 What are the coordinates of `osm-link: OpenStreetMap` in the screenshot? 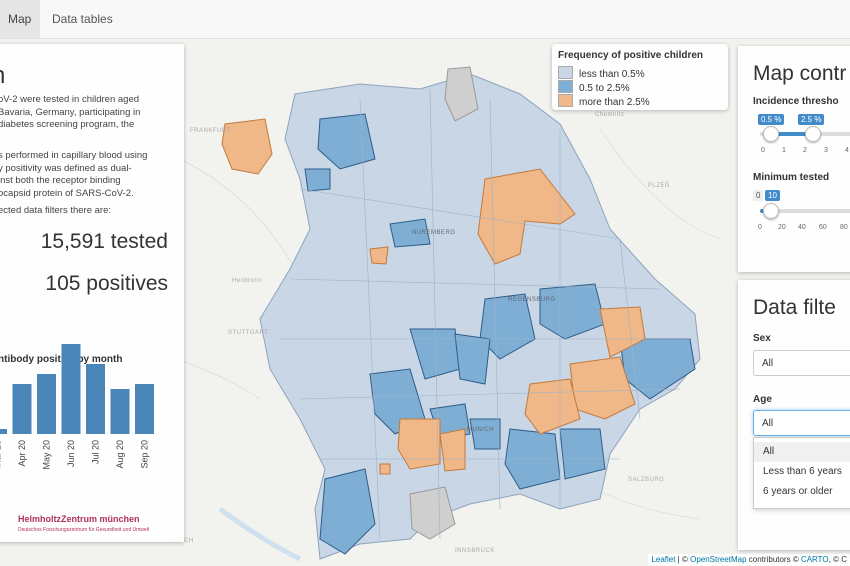 It's located at (718, 559).